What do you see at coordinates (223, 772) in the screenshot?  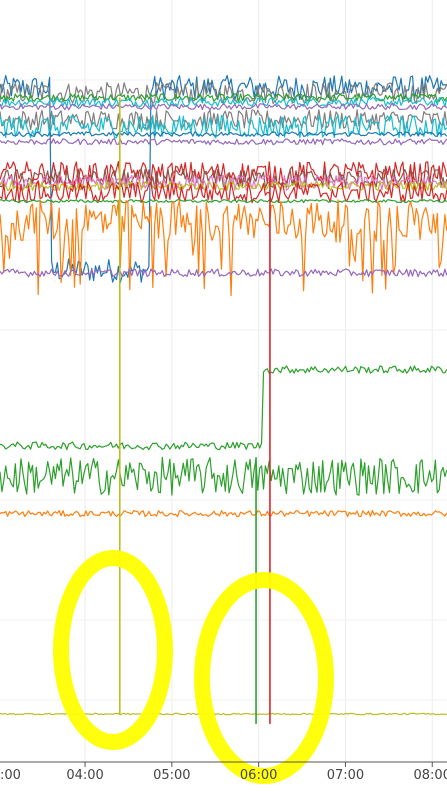 I see `x-axis-ticks: :00 04:00 05:00 06:00 07:00 08:00` at bounding box center [223, 772].